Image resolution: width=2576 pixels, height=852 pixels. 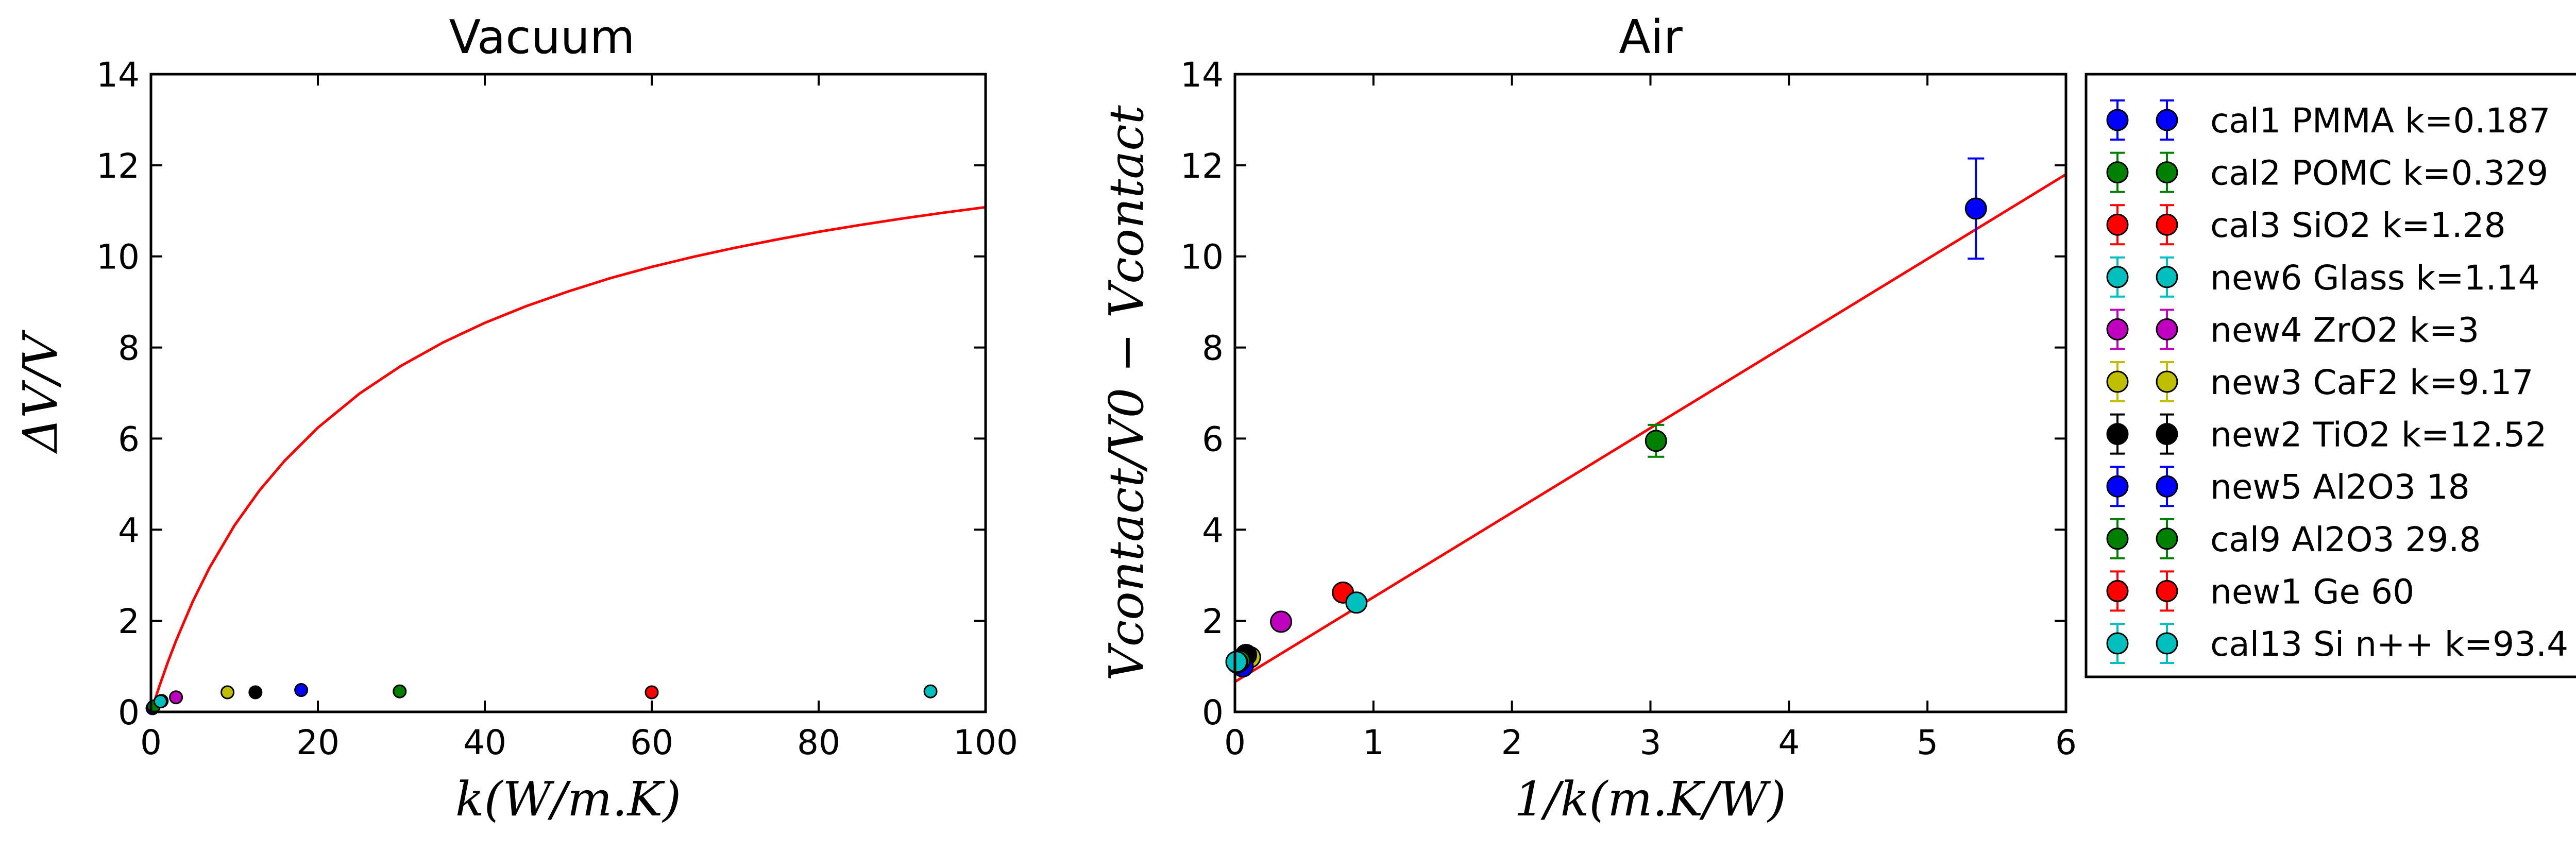 What do you see at coordinates (2340, 487) in the screenshot?
I see `legend-label: new5 Al2O3 18` at bounding box center [2340, 487].